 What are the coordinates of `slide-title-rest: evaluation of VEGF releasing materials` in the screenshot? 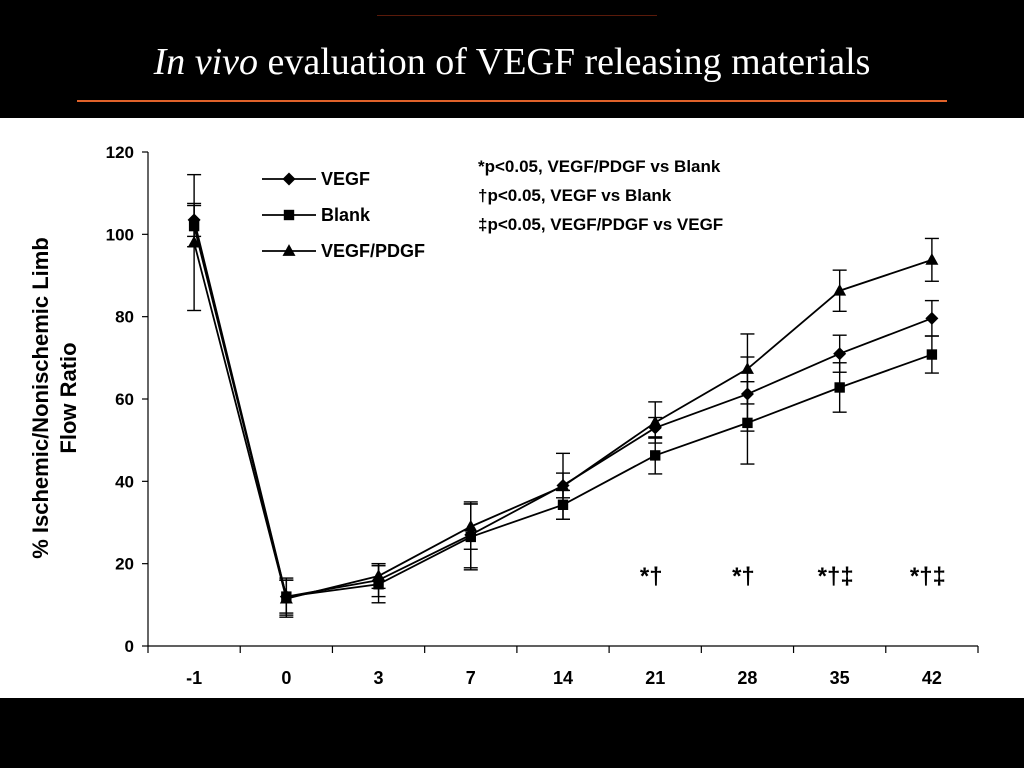 It's located at (564, 62).